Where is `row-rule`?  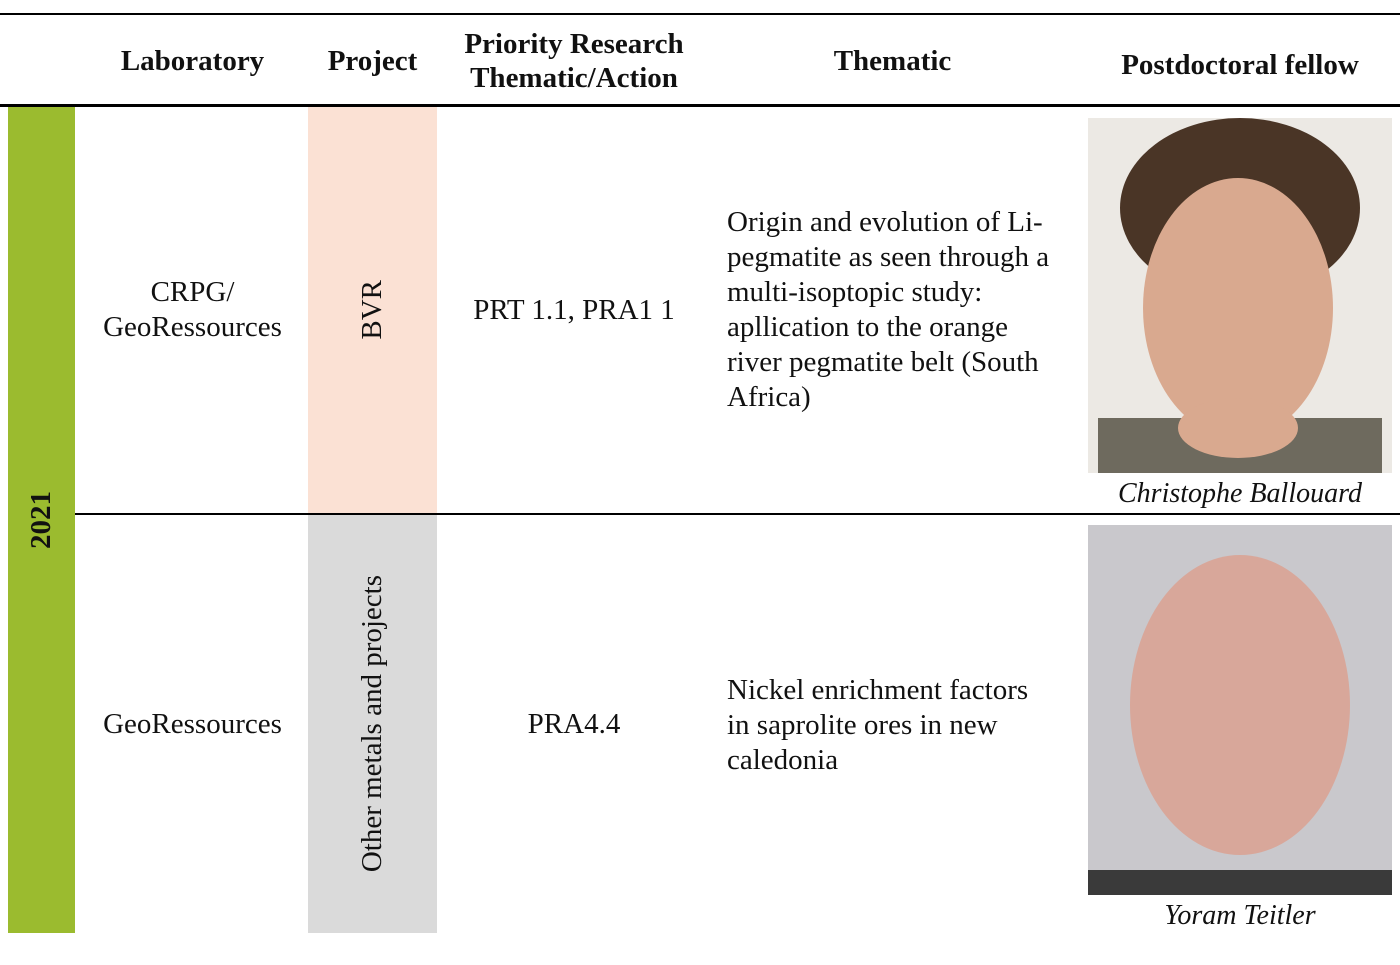
row-rule is located at coordinates (737, 514).